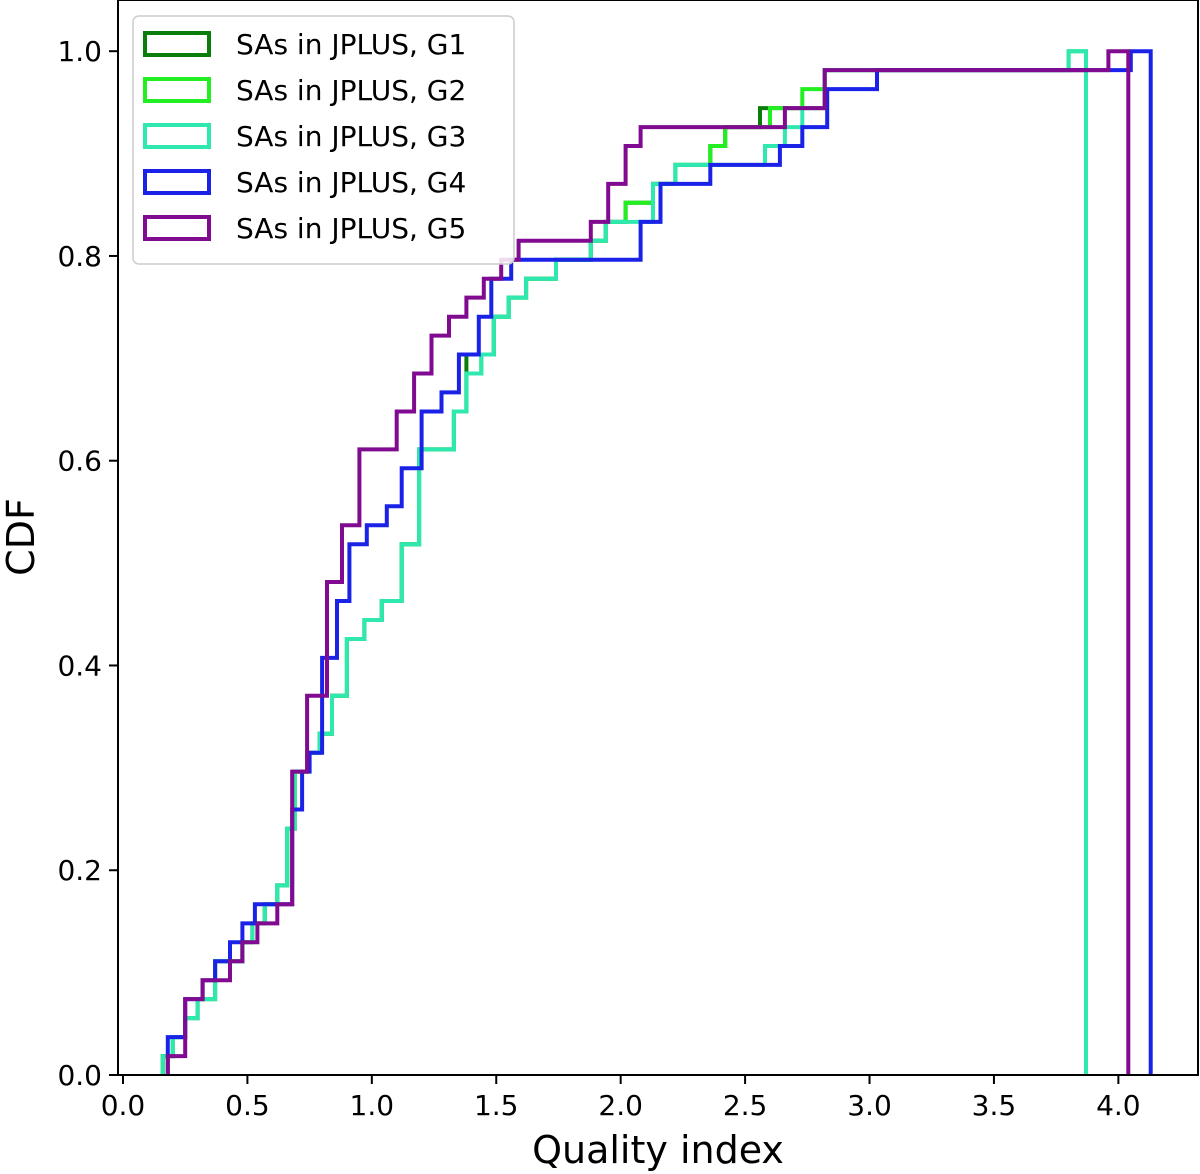  I want to click on legend-swatch-g2, so click(177, 90).